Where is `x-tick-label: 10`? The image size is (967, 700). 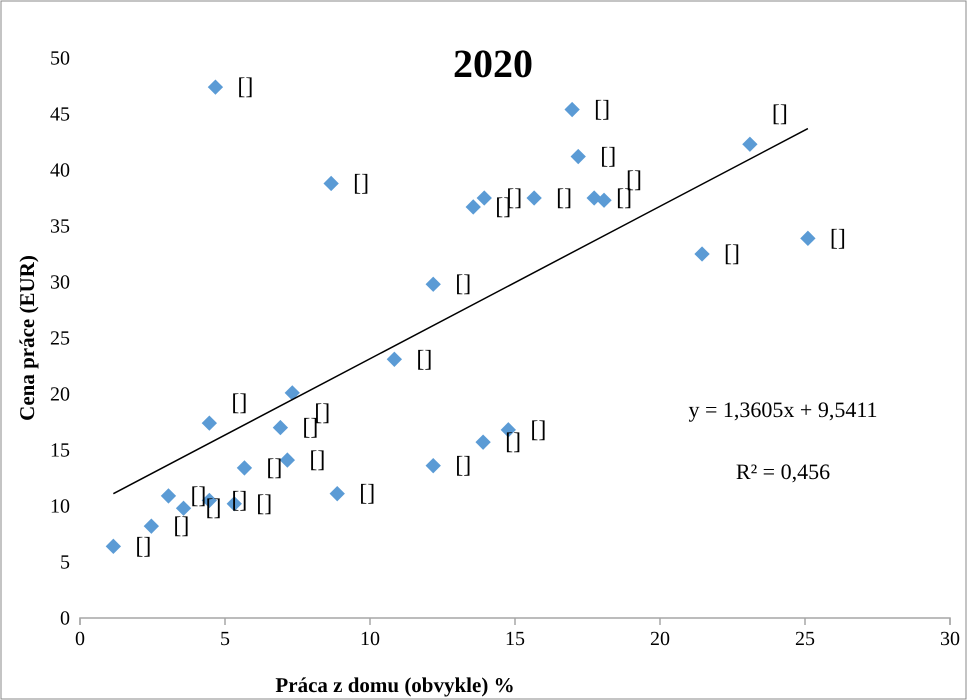 x-tick-label: 10 is located at coordinates (370, 639).